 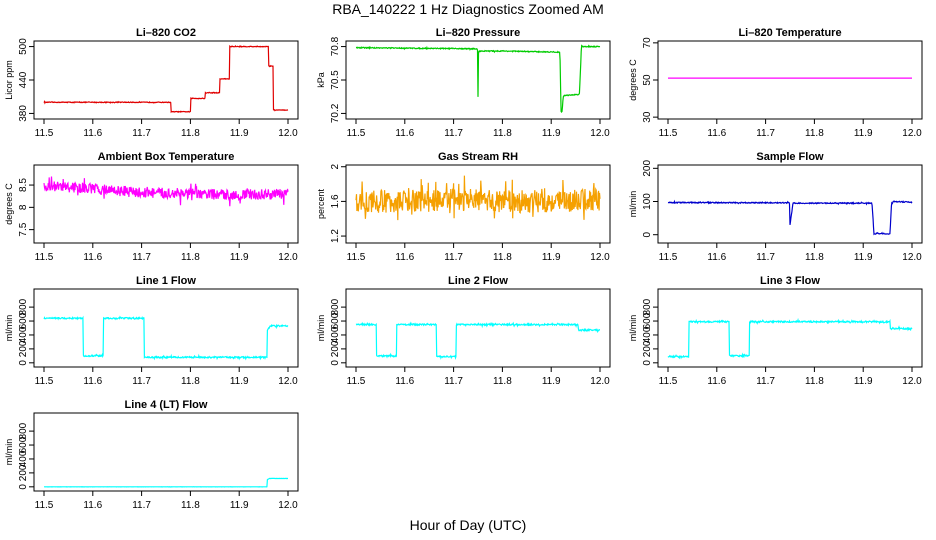 I want to click on y-tick-label: 1.6, so click(x=335, y=201).